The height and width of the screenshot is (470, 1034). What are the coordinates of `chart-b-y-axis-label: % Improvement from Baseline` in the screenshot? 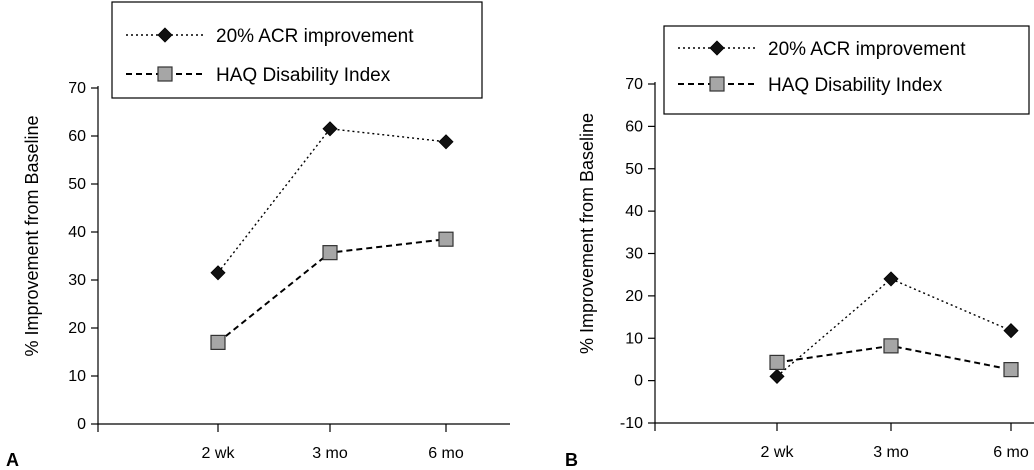 It's located at (587, 233).